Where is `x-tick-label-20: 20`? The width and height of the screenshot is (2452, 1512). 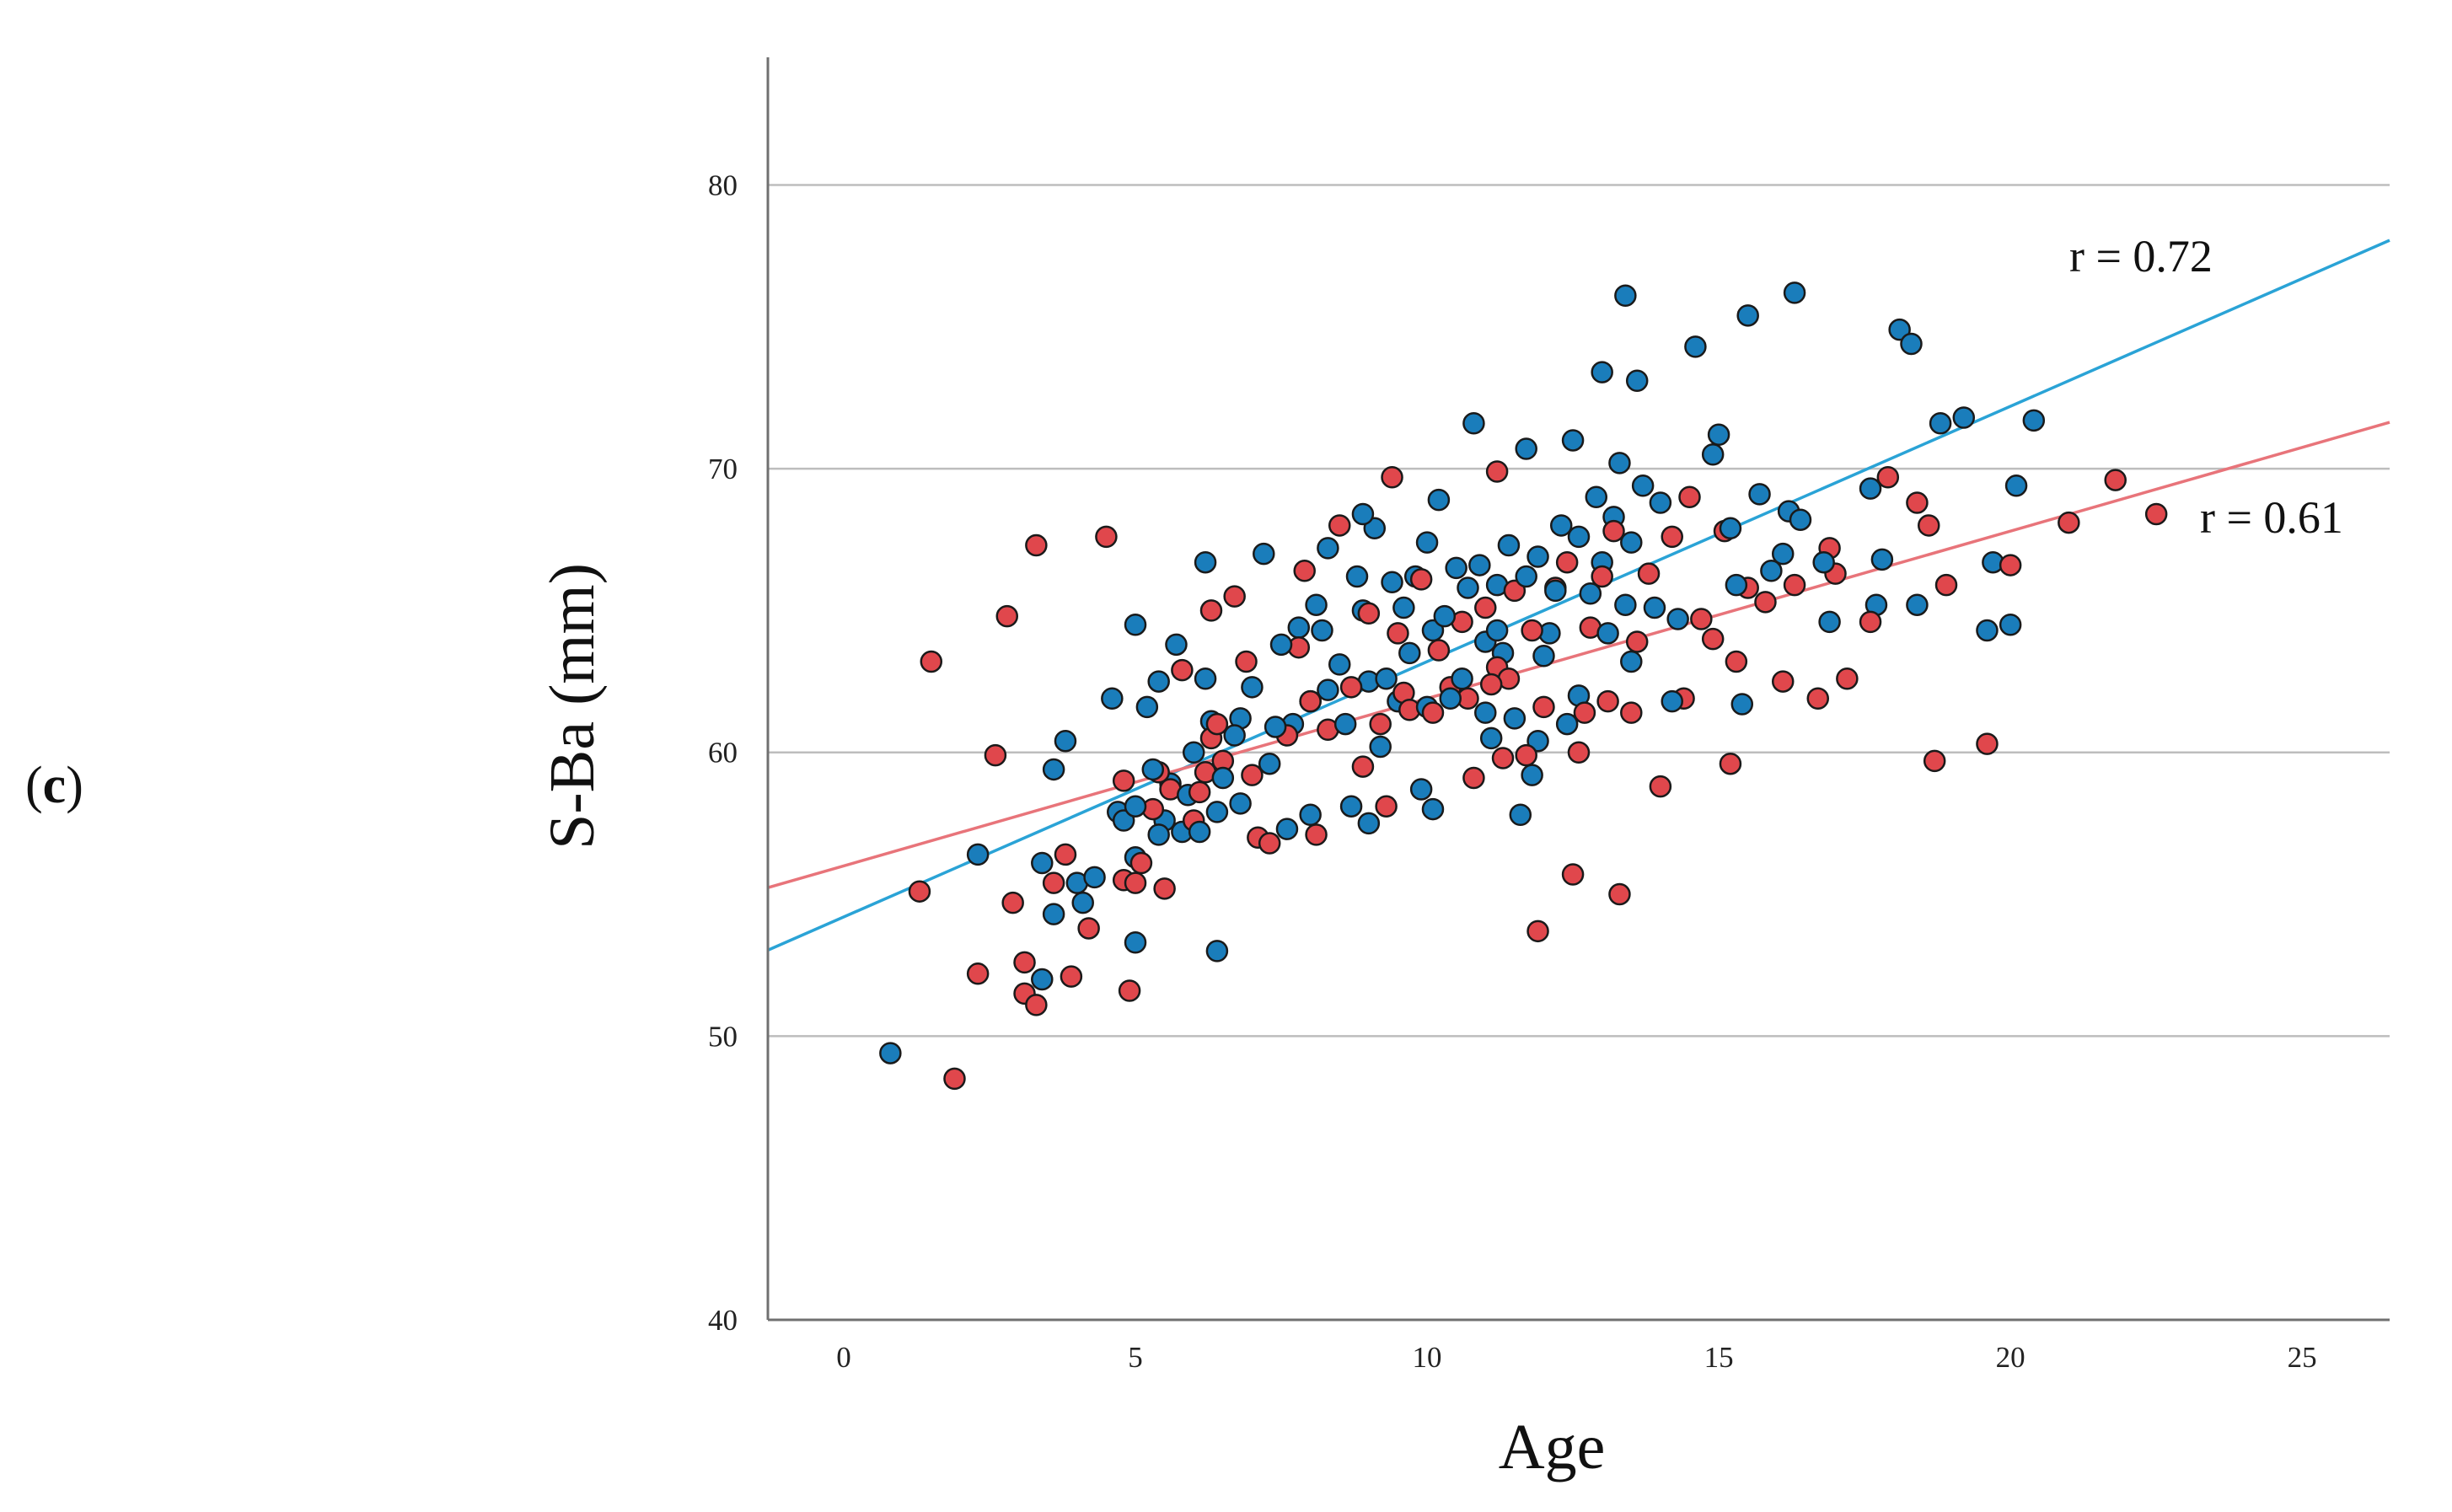 x-tick-label-20: 20 is located at coordinates (2011, 1357).